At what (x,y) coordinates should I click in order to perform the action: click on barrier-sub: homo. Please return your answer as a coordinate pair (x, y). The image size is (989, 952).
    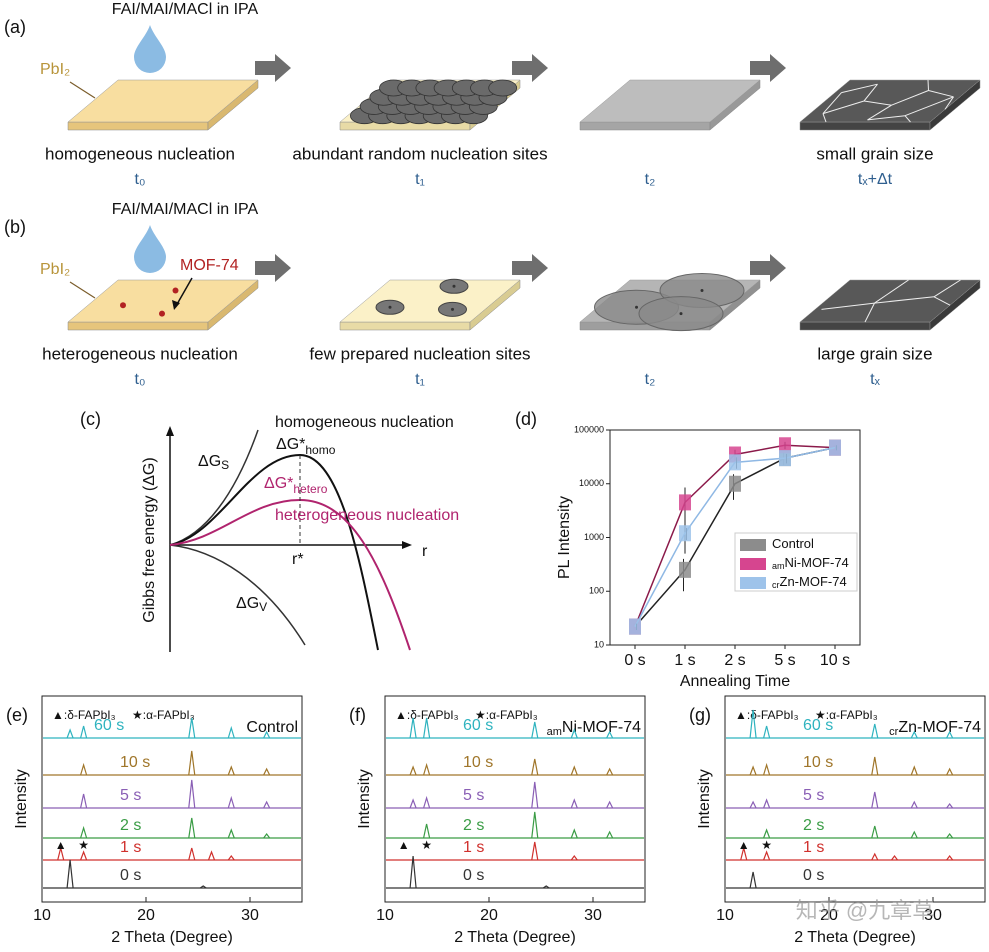
    Looking at the image, I should click on (320, 450).